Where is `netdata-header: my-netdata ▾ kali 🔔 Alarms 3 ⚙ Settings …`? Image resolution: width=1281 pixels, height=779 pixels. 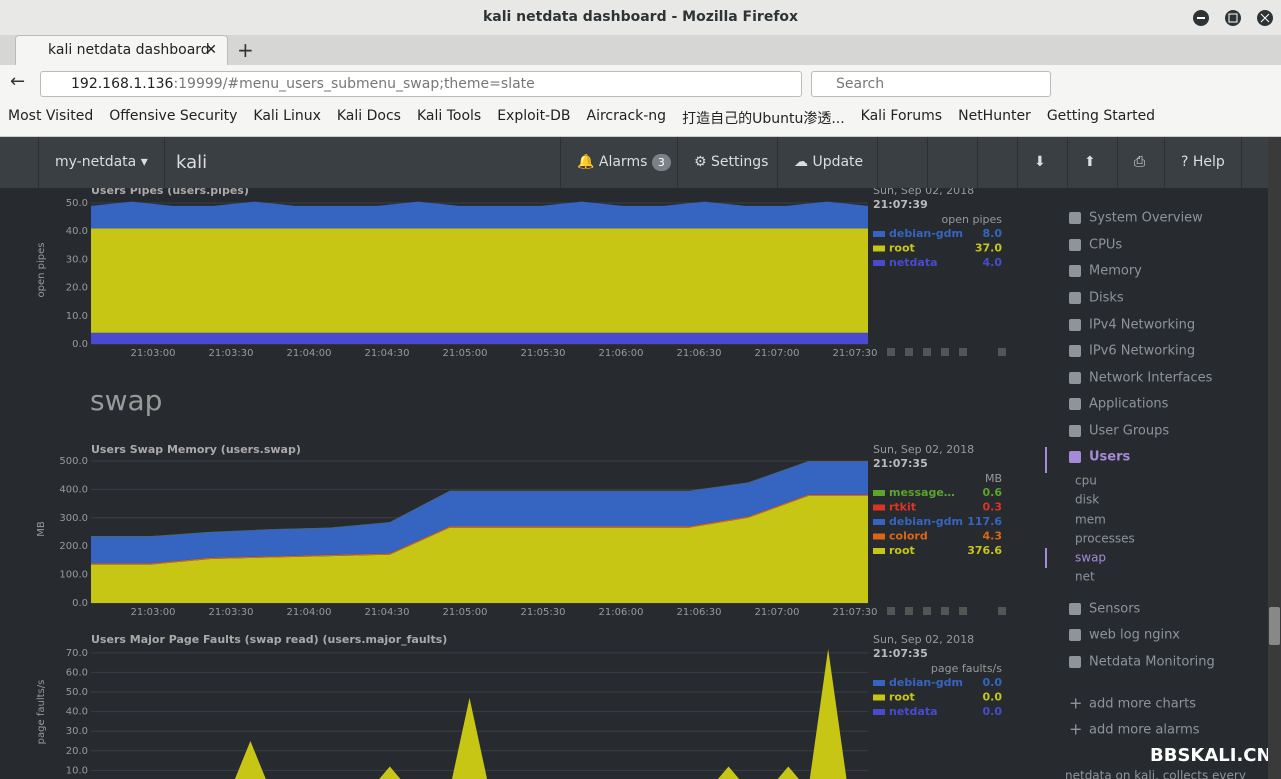
netdata-header: my-netdata ▾ kali 🔔 Alarms 3 ⚙ Settings … is located at coordinates (634, 162).